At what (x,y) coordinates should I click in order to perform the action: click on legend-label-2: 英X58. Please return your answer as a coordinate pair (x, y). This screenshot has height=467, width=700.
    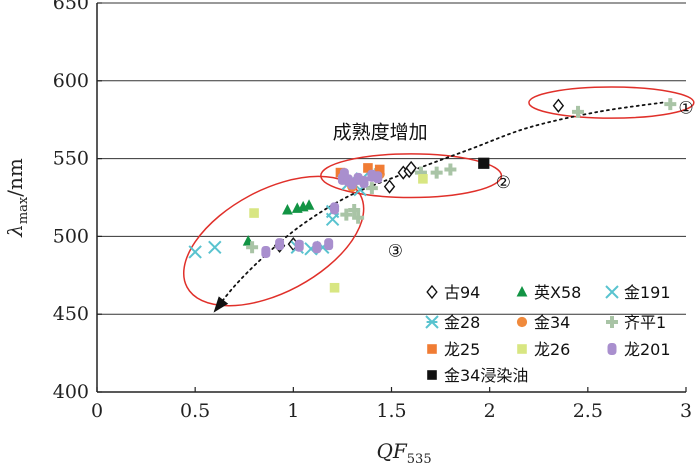
    Looking at the image, I should click on (557, 292).